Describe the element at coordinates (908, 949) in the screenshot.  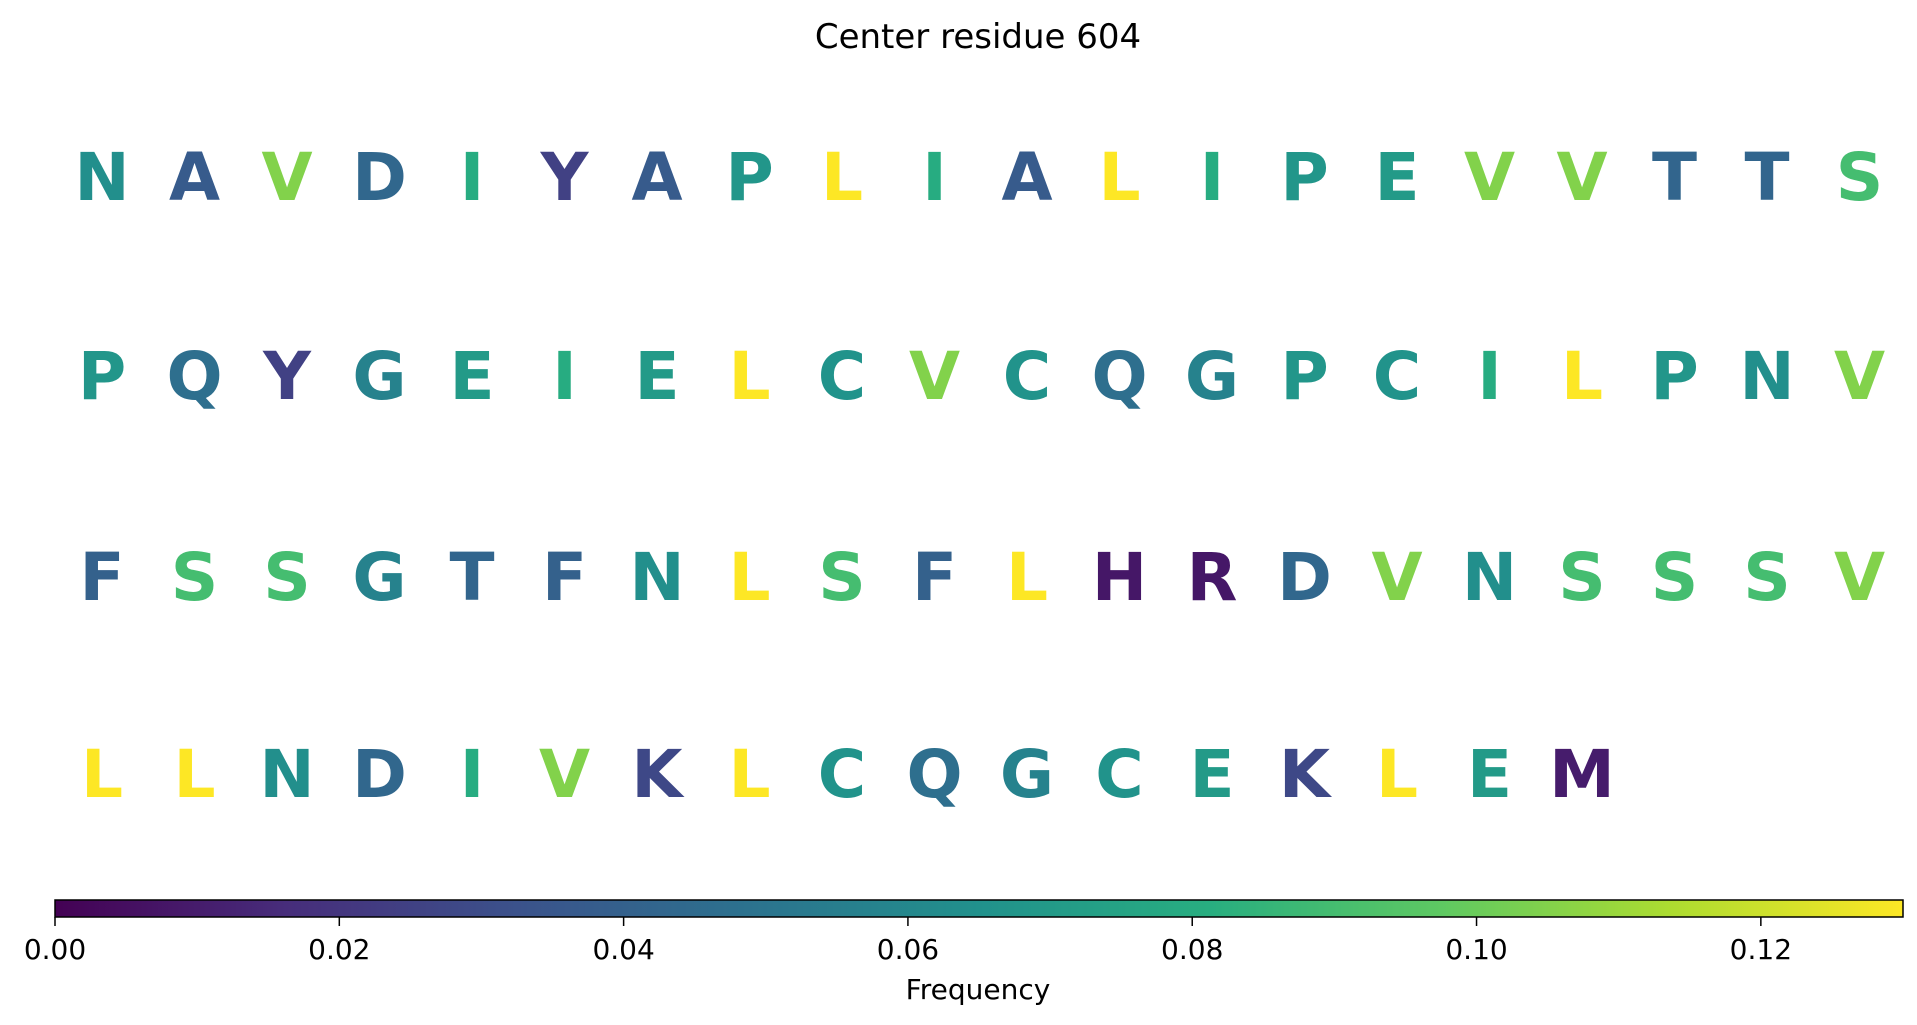
I see `colorbar-tick-label: 0.06` at that location.